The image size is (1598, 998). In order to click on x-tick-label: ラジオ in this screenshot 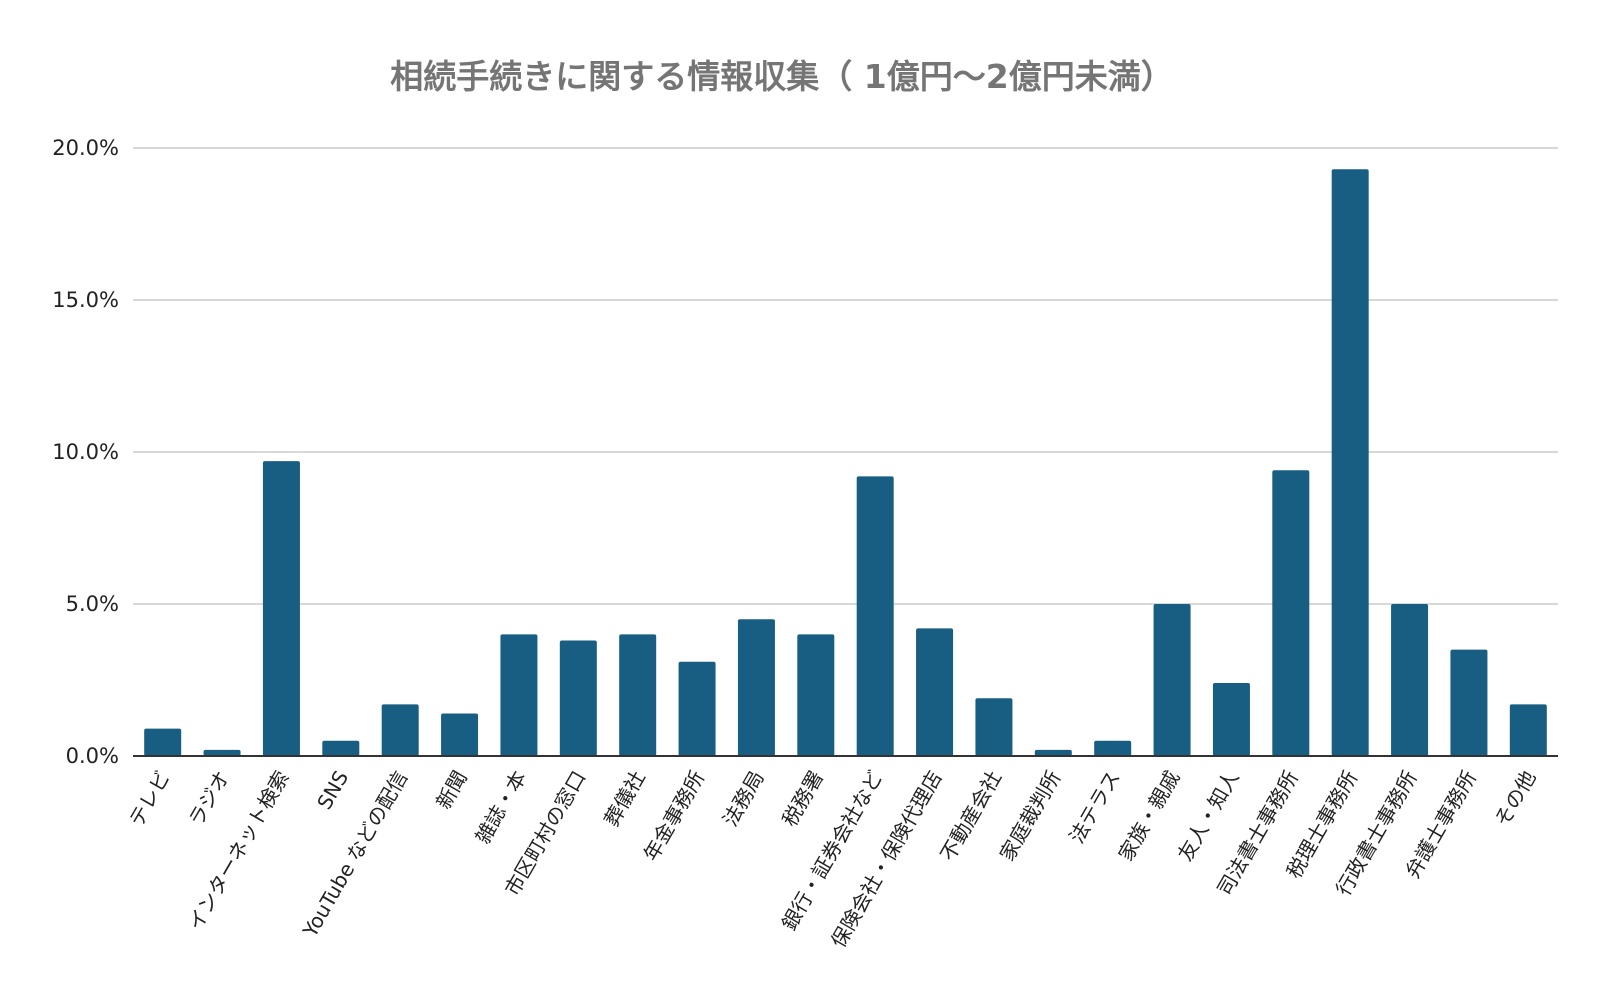, I will do `click(209, 799)`.